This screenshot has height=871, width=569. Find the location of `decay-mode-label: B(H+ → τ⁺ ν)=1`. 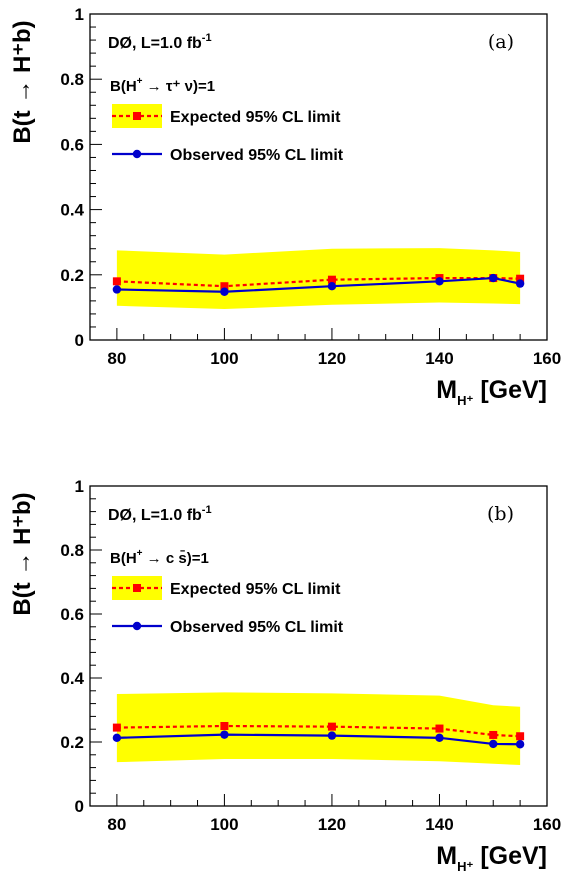

decay-mode-label: B(H+ → τ⁺ ν)=1 is located at coordinates (162, 85).